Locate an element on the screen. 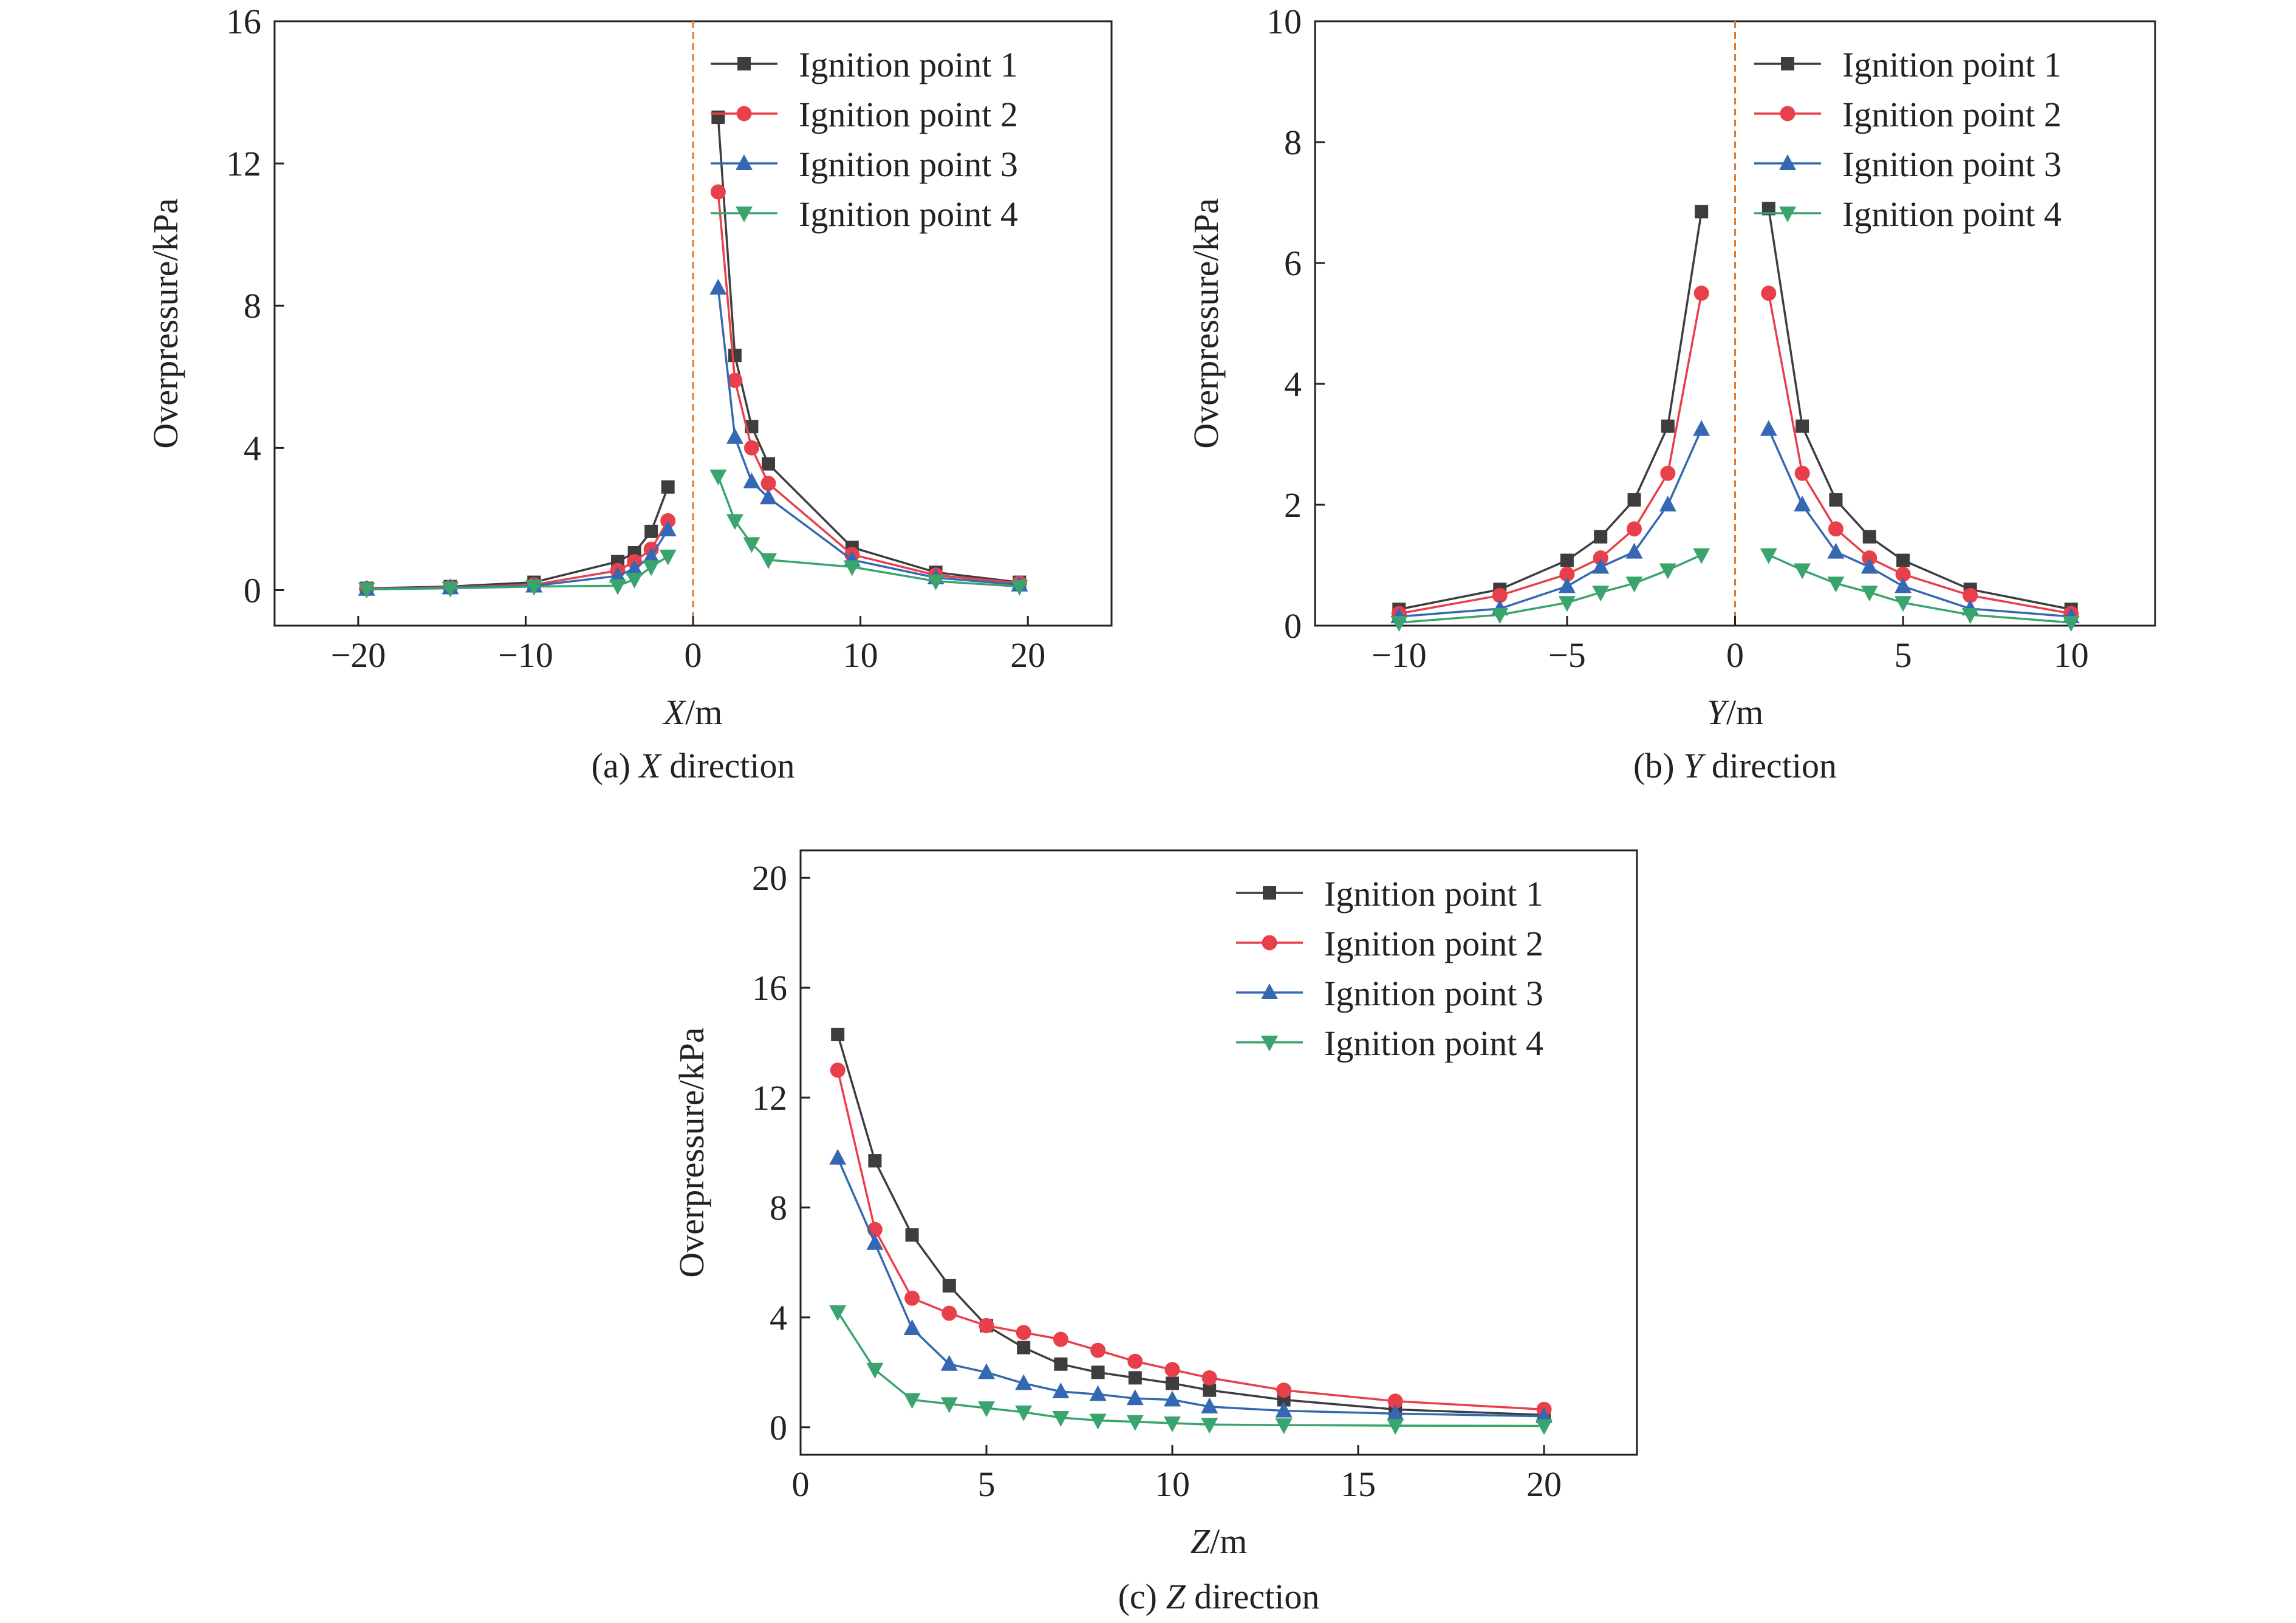 This screenshot has width=2296, height=1623. x-tick-label: −20 is located at coordinates (358, 655).